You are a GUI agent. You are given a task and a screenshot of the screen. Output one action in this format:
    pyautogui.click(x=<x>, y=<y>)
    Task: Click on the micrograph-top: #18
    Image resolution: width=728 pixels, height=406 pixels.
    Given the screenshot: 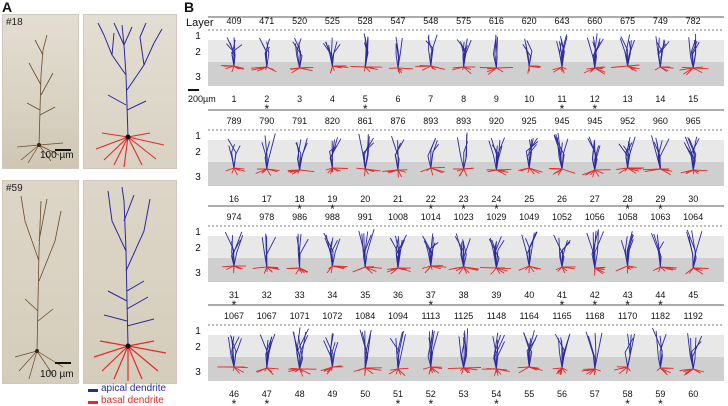 What is the action you would take?
    pyautogui.click(x=40, y=91)
    